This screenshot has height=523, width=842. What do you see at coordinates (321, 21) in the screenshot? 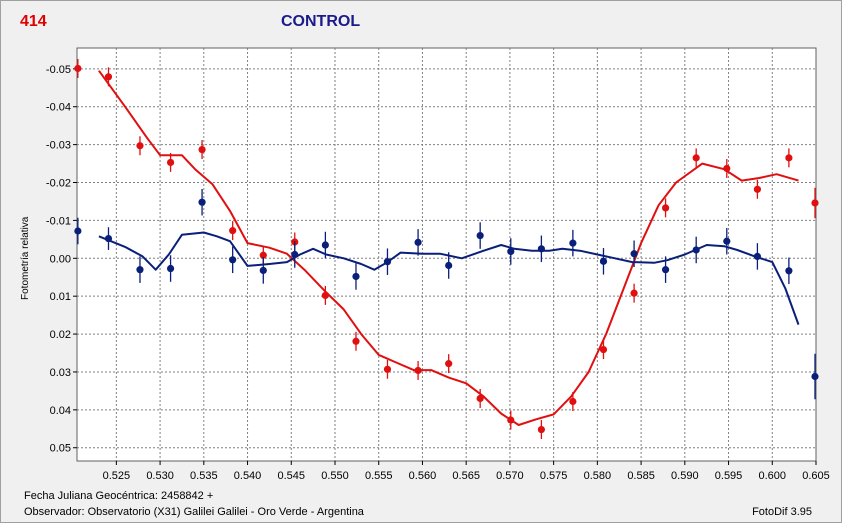
I see `chart-title: CONTROL` at bounding box center [321, 21].